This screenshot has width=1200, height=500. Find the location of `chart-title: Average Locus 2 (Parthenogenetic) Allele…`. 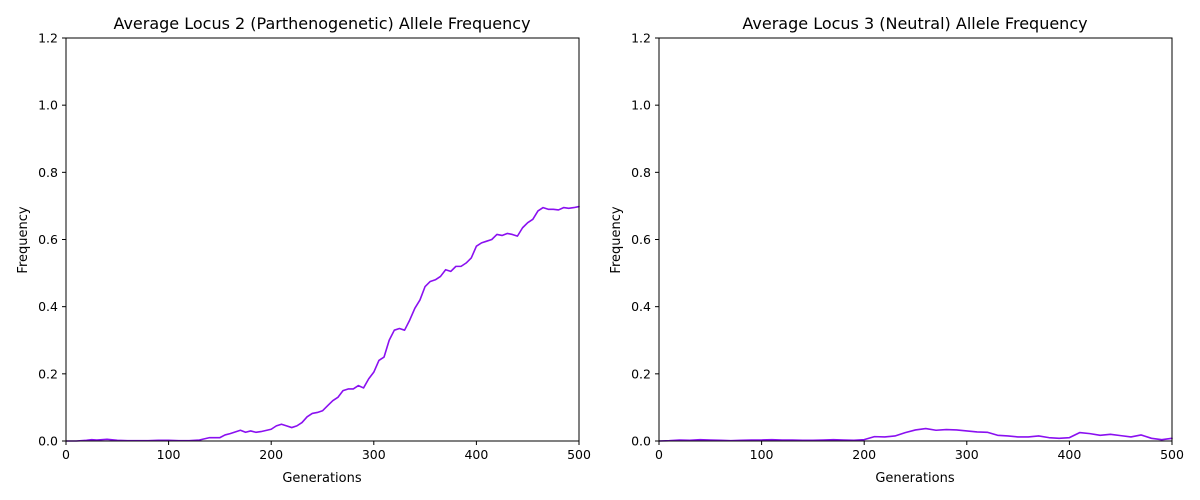

chart-title: Average Locus 2 (Parthenogenetic) Allele… is located at coordinates (321, 23).